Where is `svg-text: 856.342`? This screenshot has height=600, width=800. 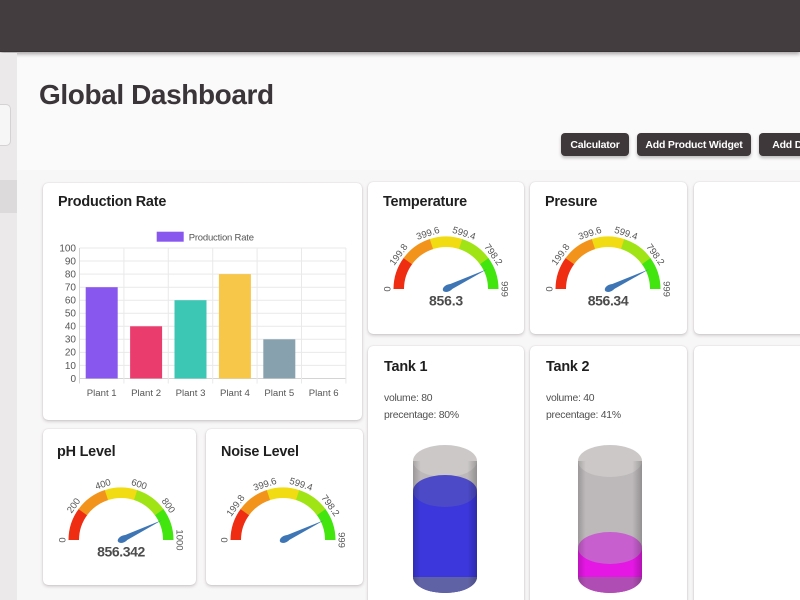
svg-text: 856.342 is located at coordinates (121, 552).